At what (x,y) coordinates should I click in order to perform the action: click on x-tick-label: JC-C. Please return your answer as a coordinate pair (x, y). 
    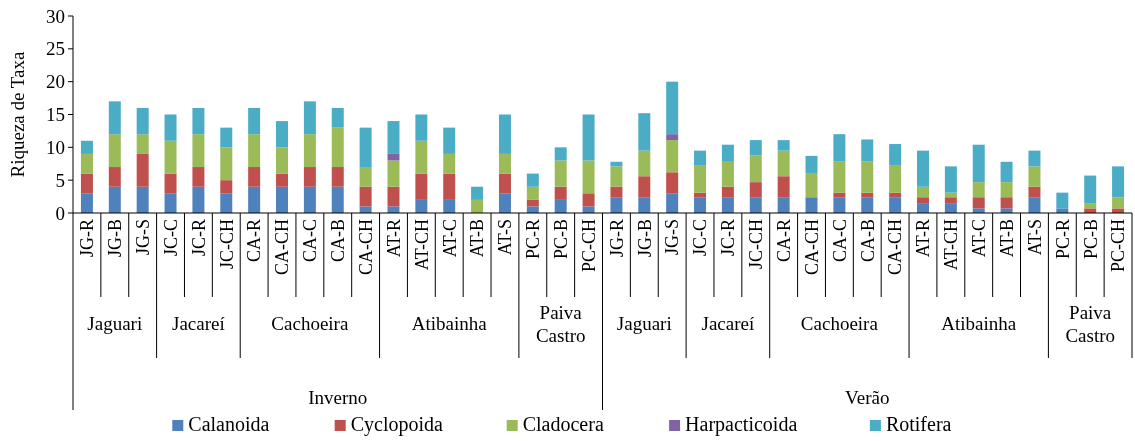
    Looking at the image, I should click on (700, 238).